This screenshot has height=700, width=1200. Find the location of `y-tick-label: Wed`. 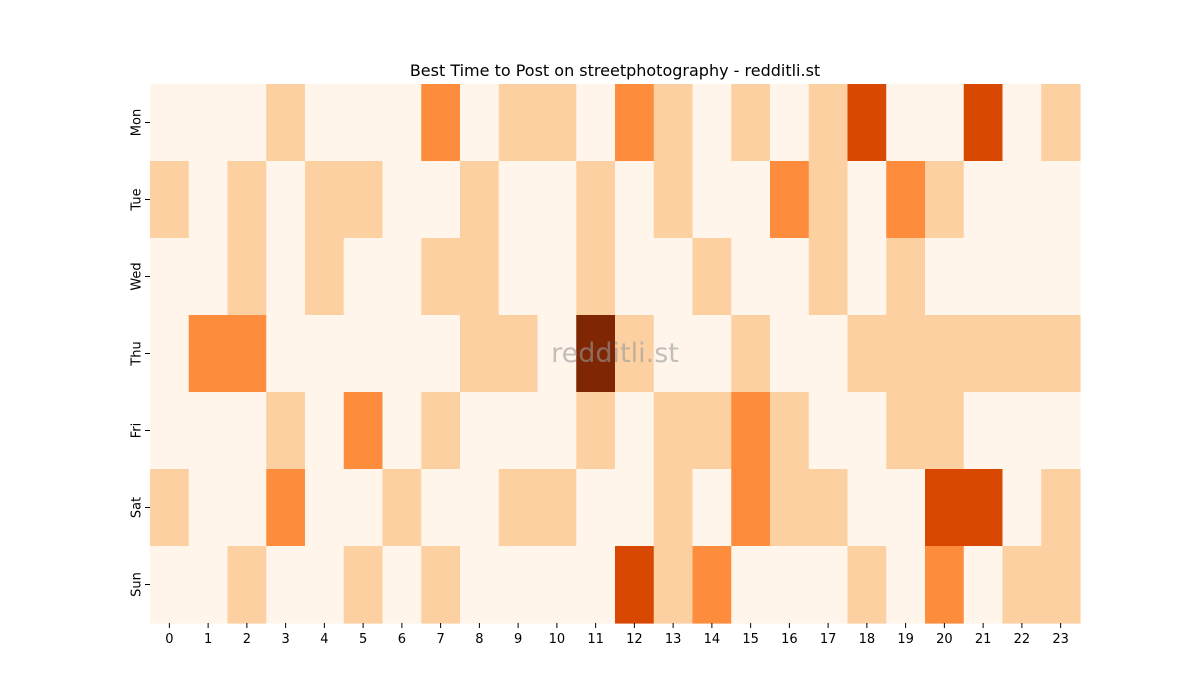

y-tick-label: Wed is located at coordinates (137, 276).